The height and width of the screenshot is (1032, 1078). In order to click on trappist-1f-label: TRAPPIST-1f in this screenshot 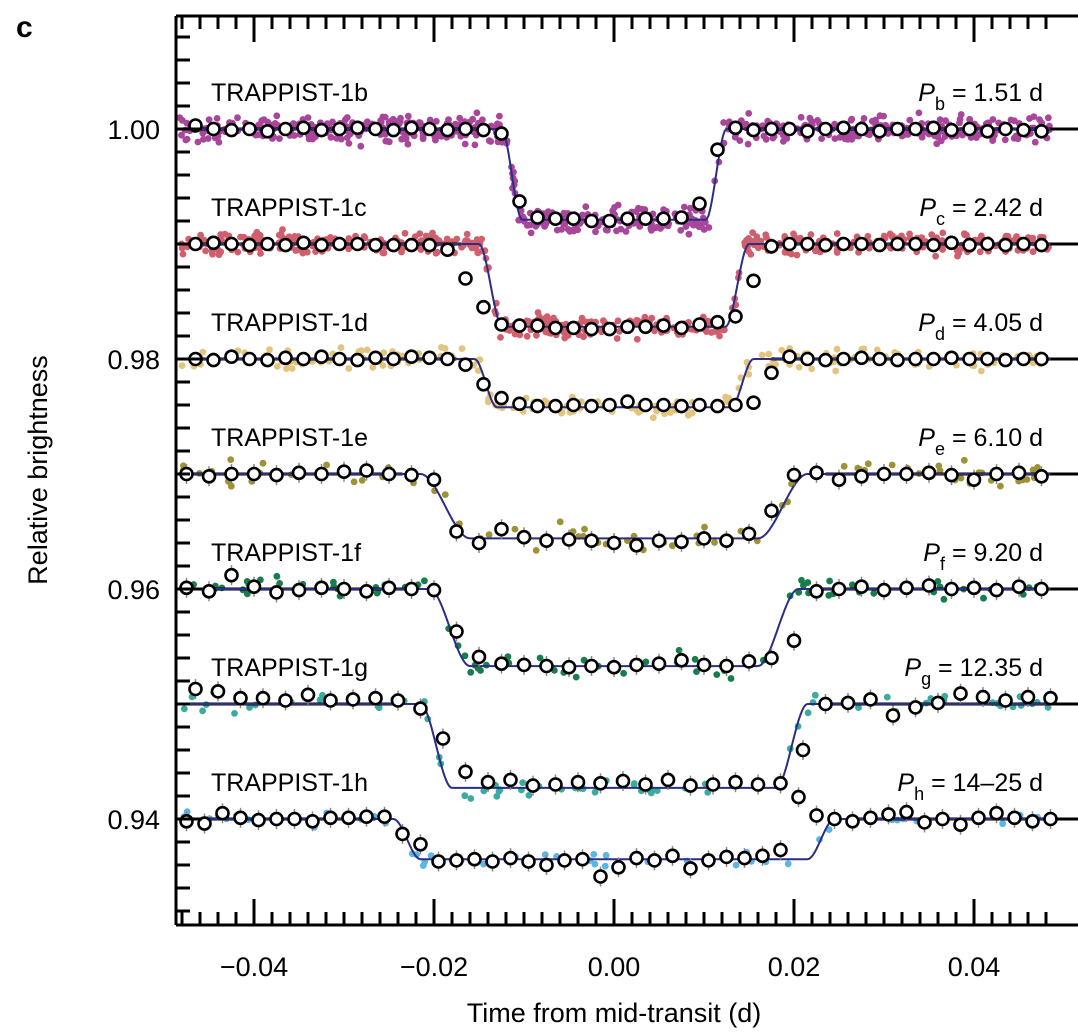, I will do `click(286, 553)`.